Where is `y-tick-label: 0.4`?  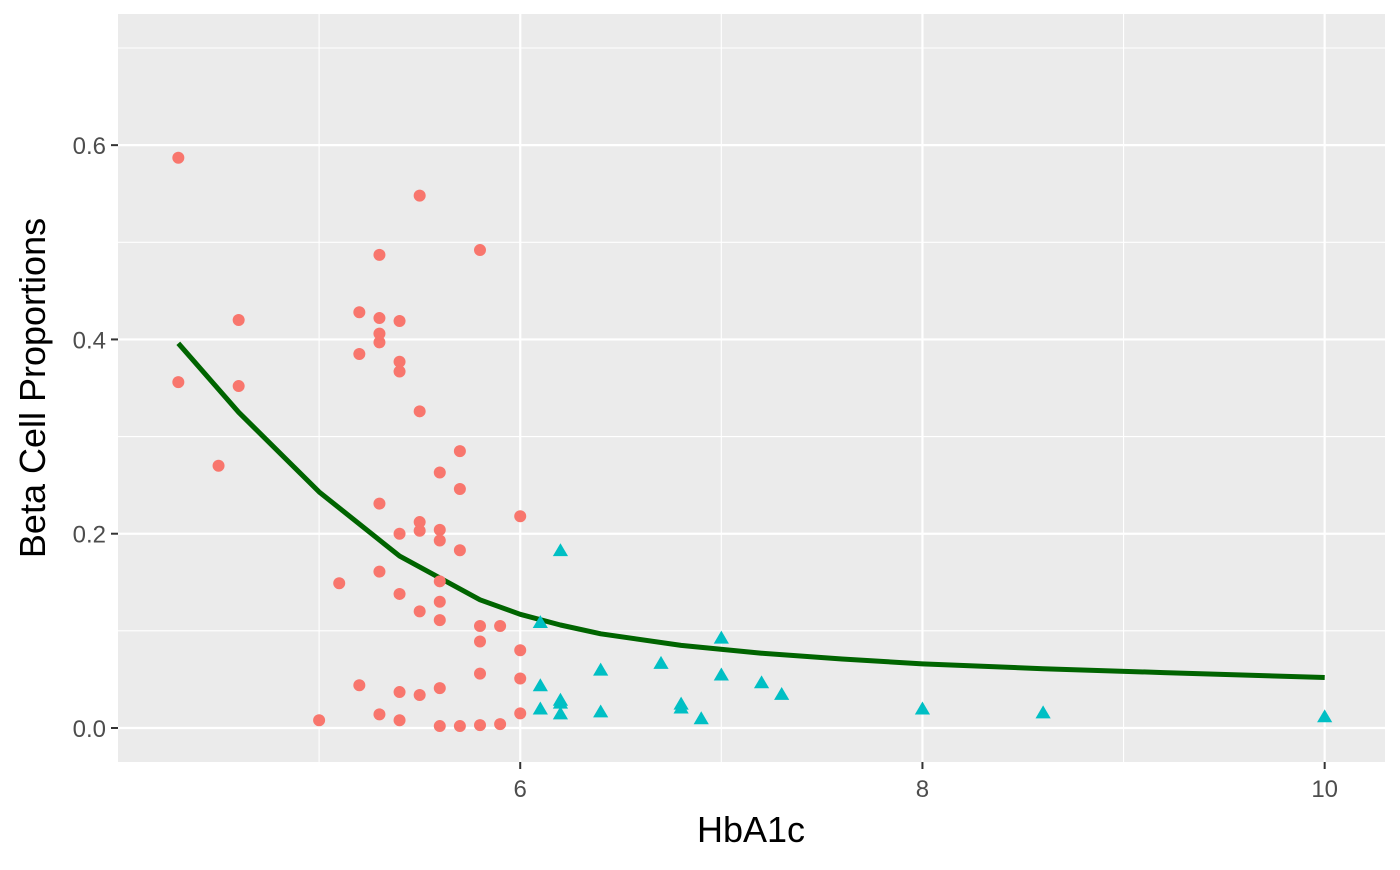 y-tick-label: 0.4 is located at coordinates (89, 340).